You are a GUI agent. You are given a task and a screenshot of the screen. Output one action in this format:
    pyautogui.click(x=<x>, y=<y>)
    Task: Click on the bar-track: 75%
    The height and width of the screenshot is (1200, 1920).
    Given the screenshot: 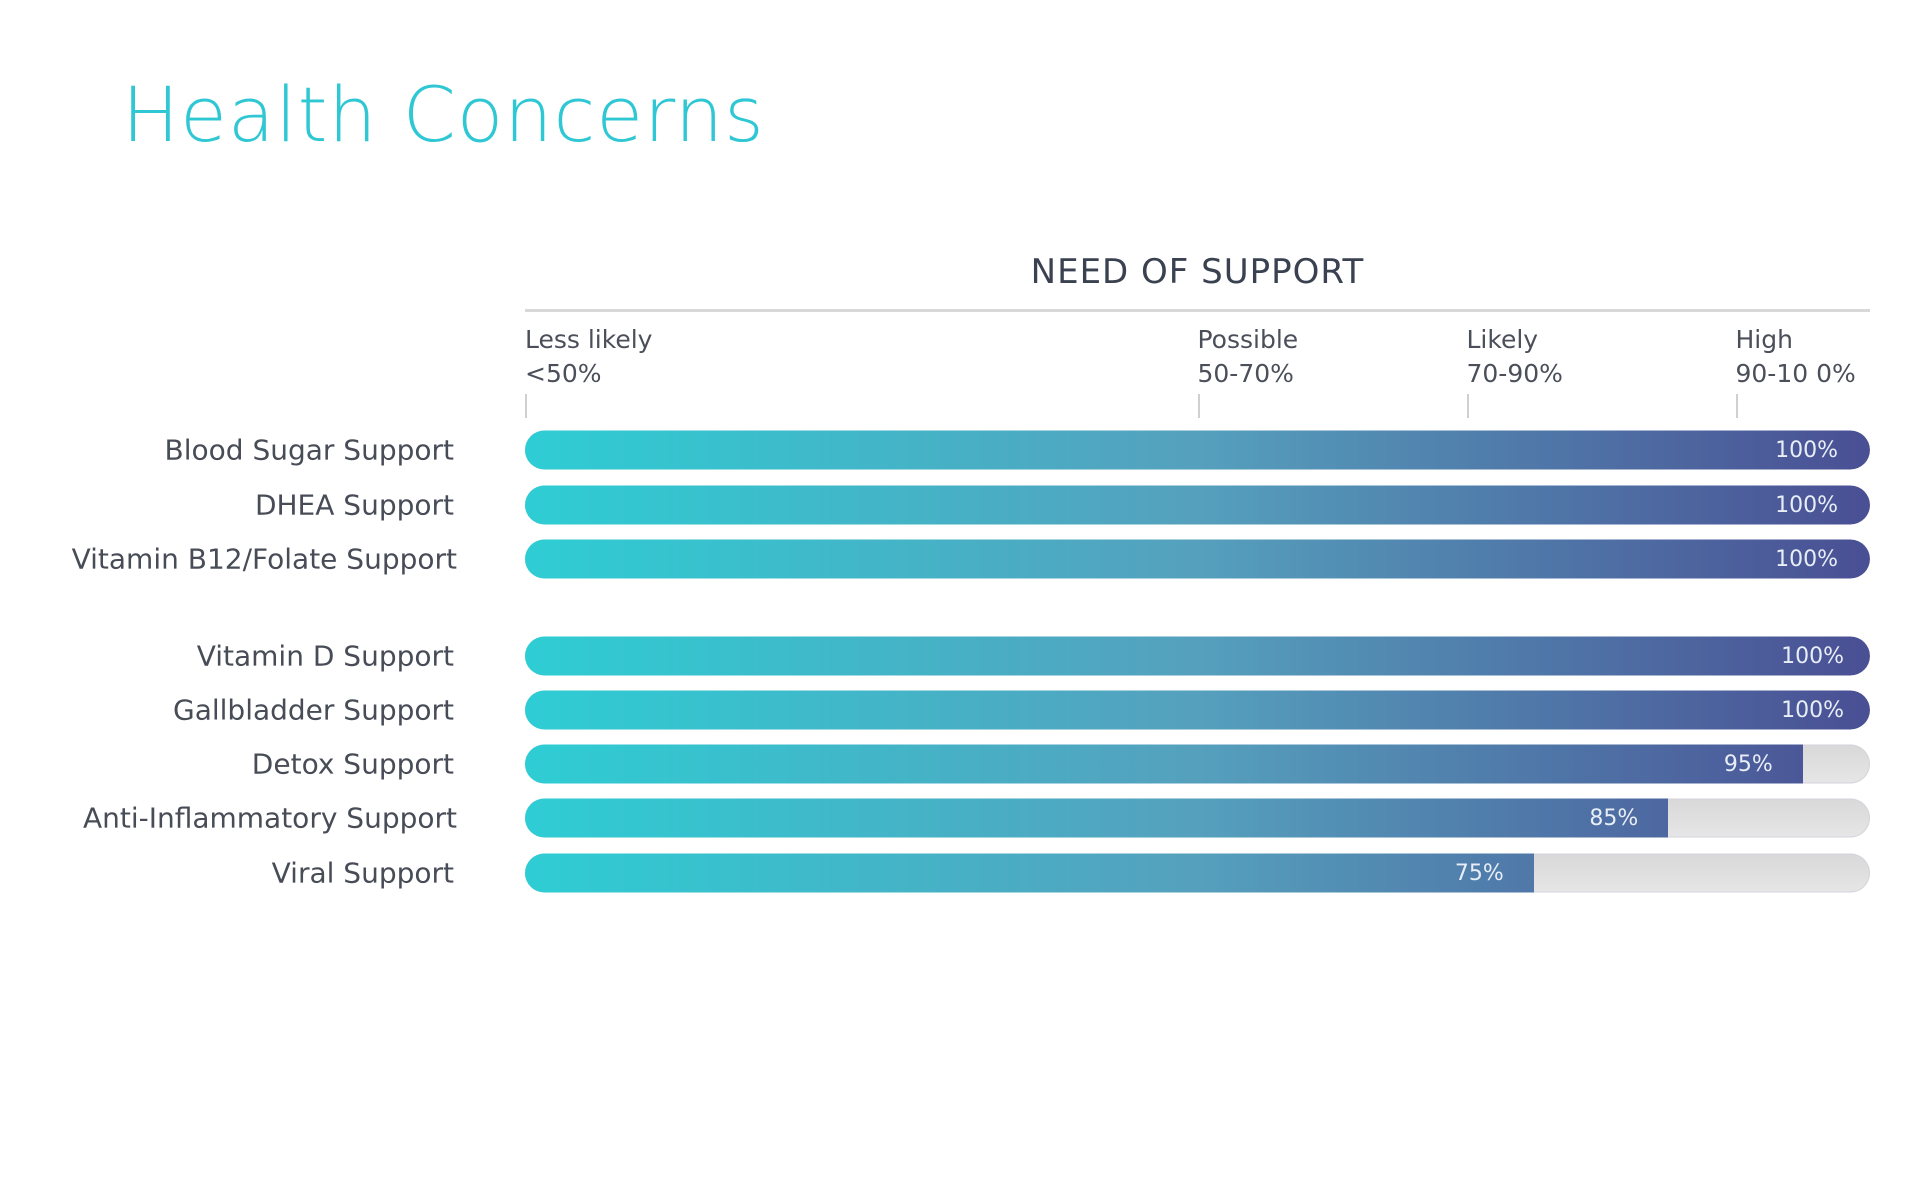 What is the action you would take?
    pyautogui.click(x=1197, y=873)
    